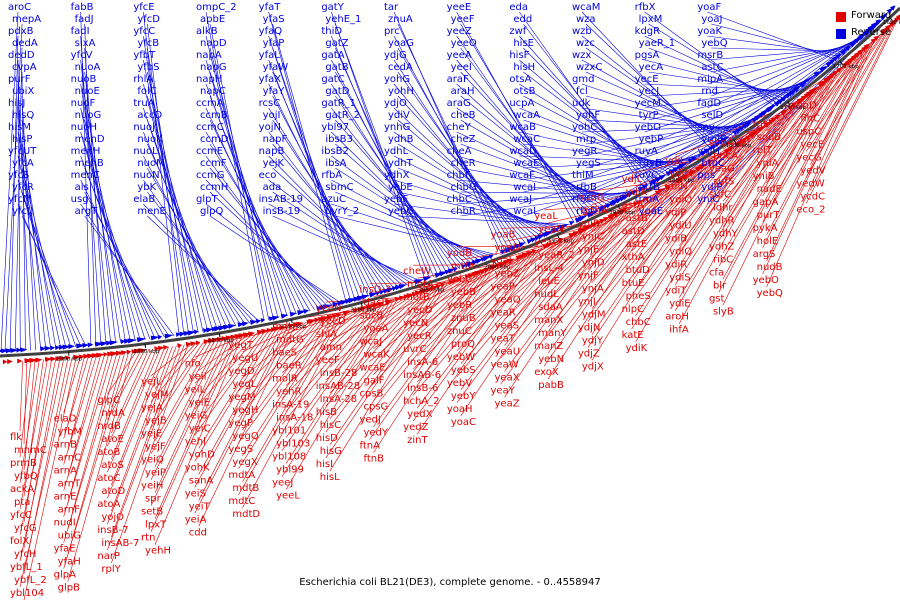 The height and width of the screenshot is (600, 900). What do you see at coordinates (290, 469) in the screenshot?
I see `forward-gene-label: ybl99` at bounding box center [290, 469].